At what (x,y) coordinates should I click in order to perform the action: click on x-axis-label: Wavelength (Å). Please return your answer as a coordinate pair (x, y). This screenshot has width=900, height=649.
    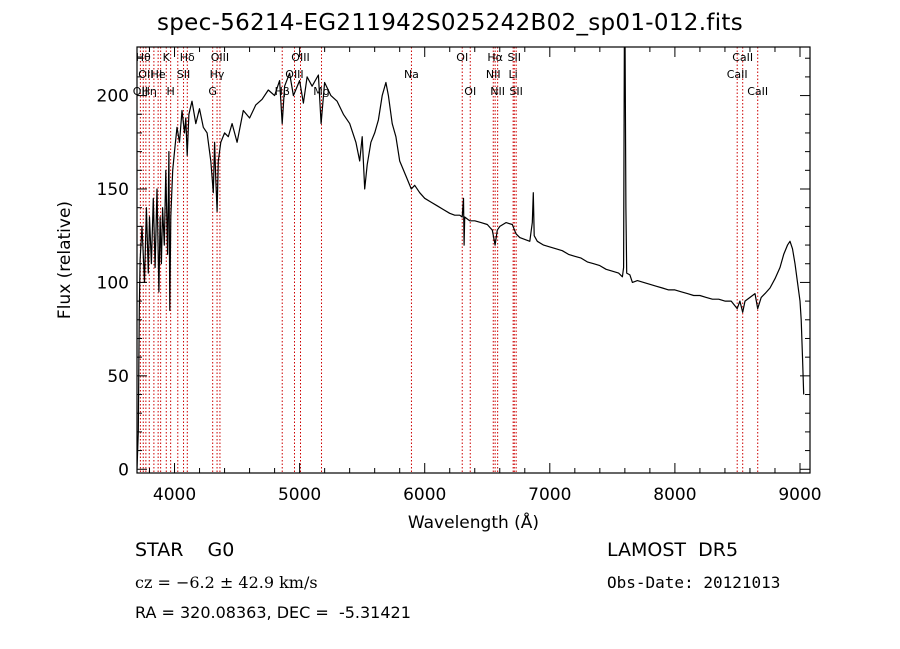
    Looking at the image, I should click on (473, 522).